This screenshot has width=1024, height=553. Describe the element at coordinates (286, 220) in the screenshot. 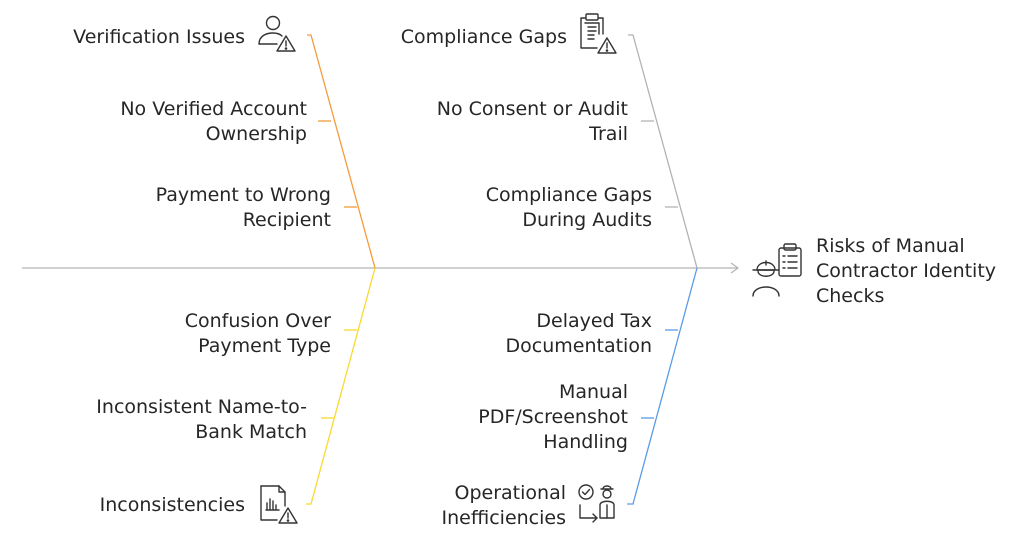

I see `cause-line: Recipient` at that location.